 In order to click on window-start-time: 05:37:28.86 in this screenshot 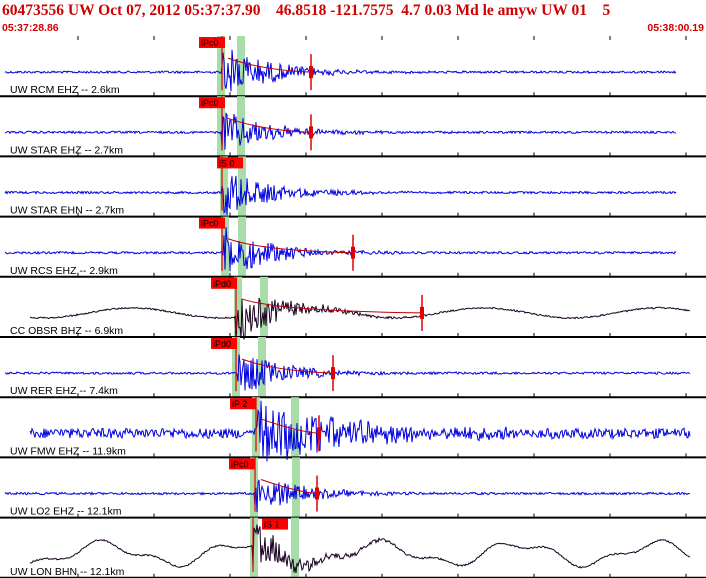, I will do `click(30, 28)`.